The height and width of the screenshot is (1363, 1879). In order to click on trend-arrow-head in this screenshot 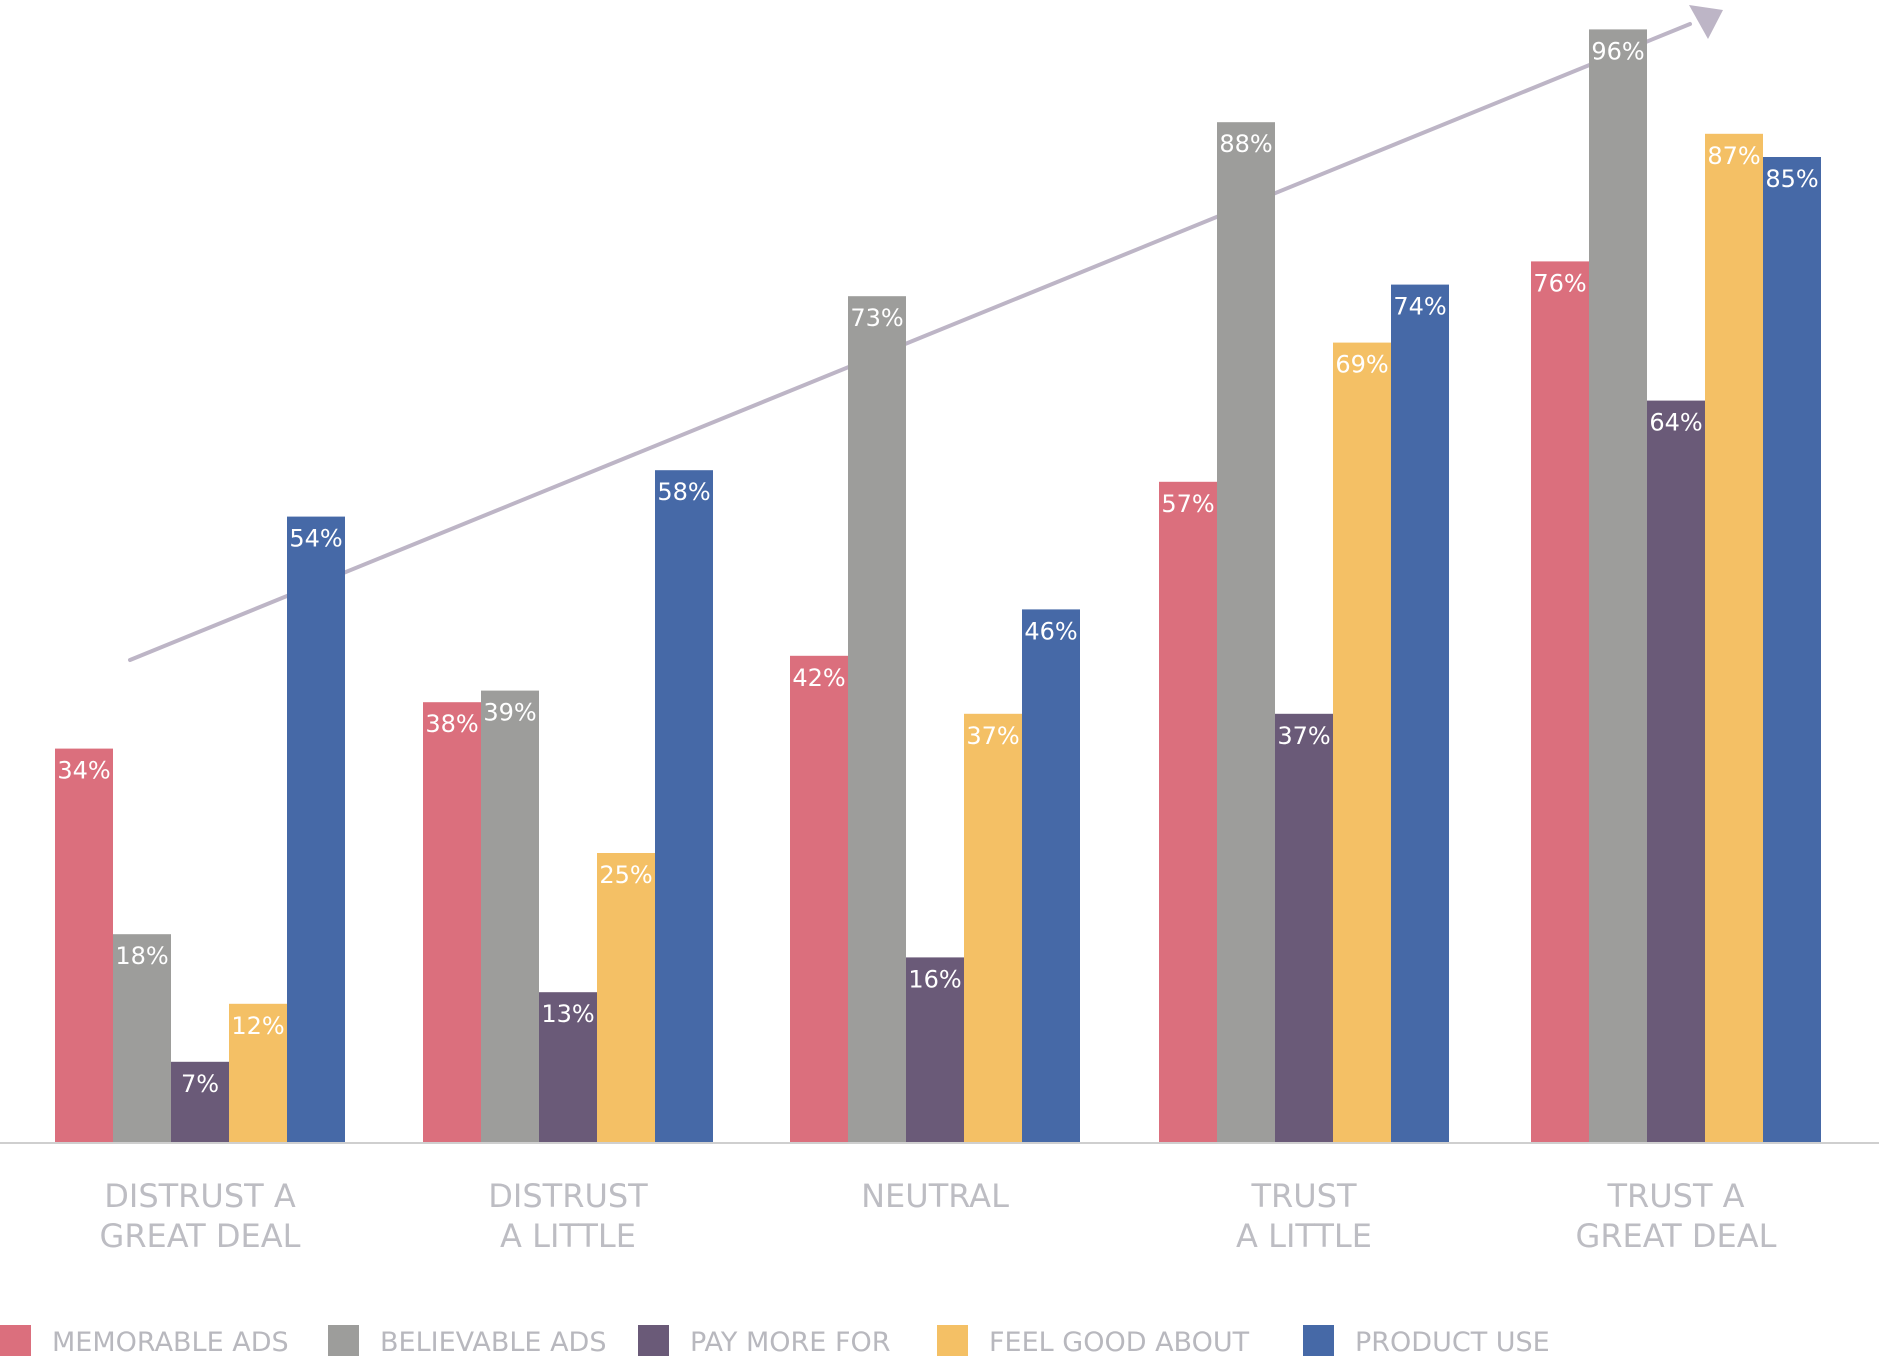, I will do `click(1706, 22)`.